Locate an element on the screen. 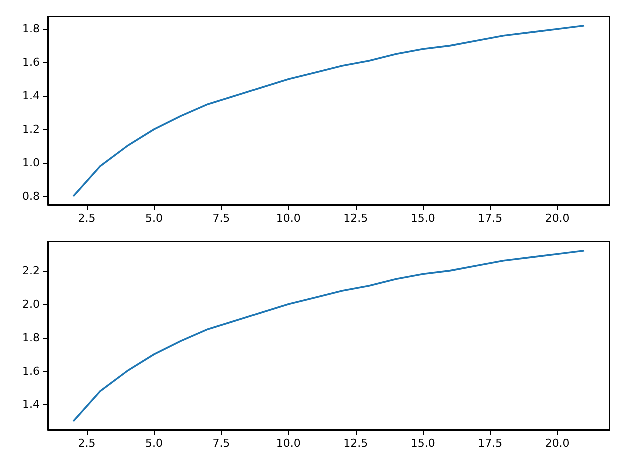  y-tick-label: 2.0 is located at coordinates (31, 304).